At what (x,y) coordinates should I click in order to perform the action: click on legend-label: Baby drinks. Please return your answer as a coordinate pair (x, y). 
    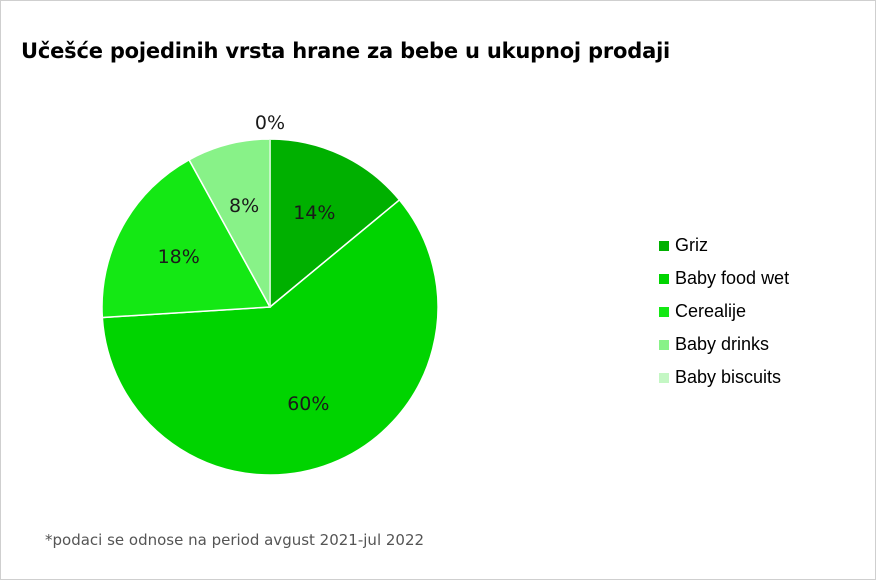
    Looking at the image, I should click on (722, 344).